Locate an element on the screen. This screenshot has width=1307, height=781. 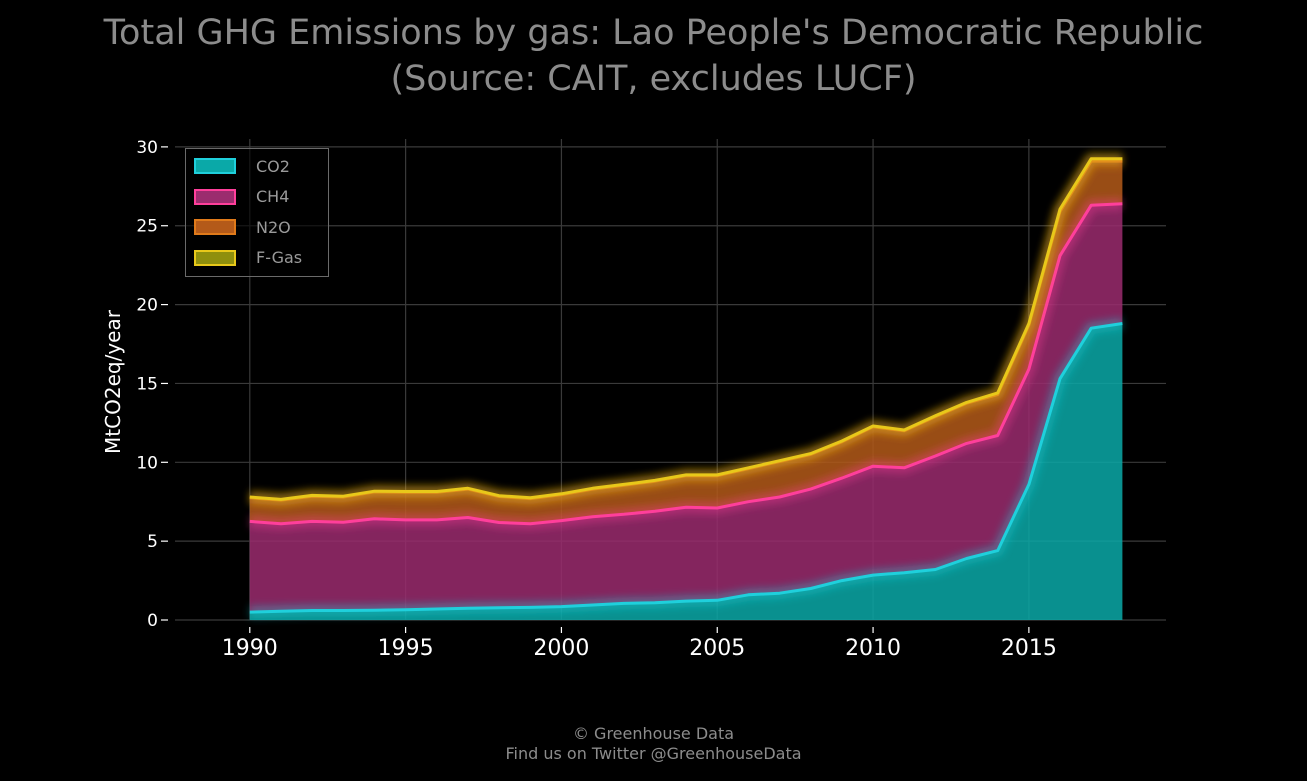
y-tick-label: 5 is located at coordinates (152, 542).